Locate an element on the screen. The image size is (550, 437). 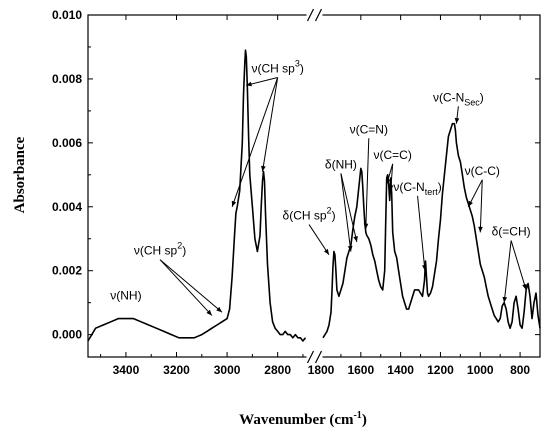
x-tick-labels: 3400 3200 3000 2800 1800 1600 1400 1200 1000 800 is located at coordinates (322, 370).